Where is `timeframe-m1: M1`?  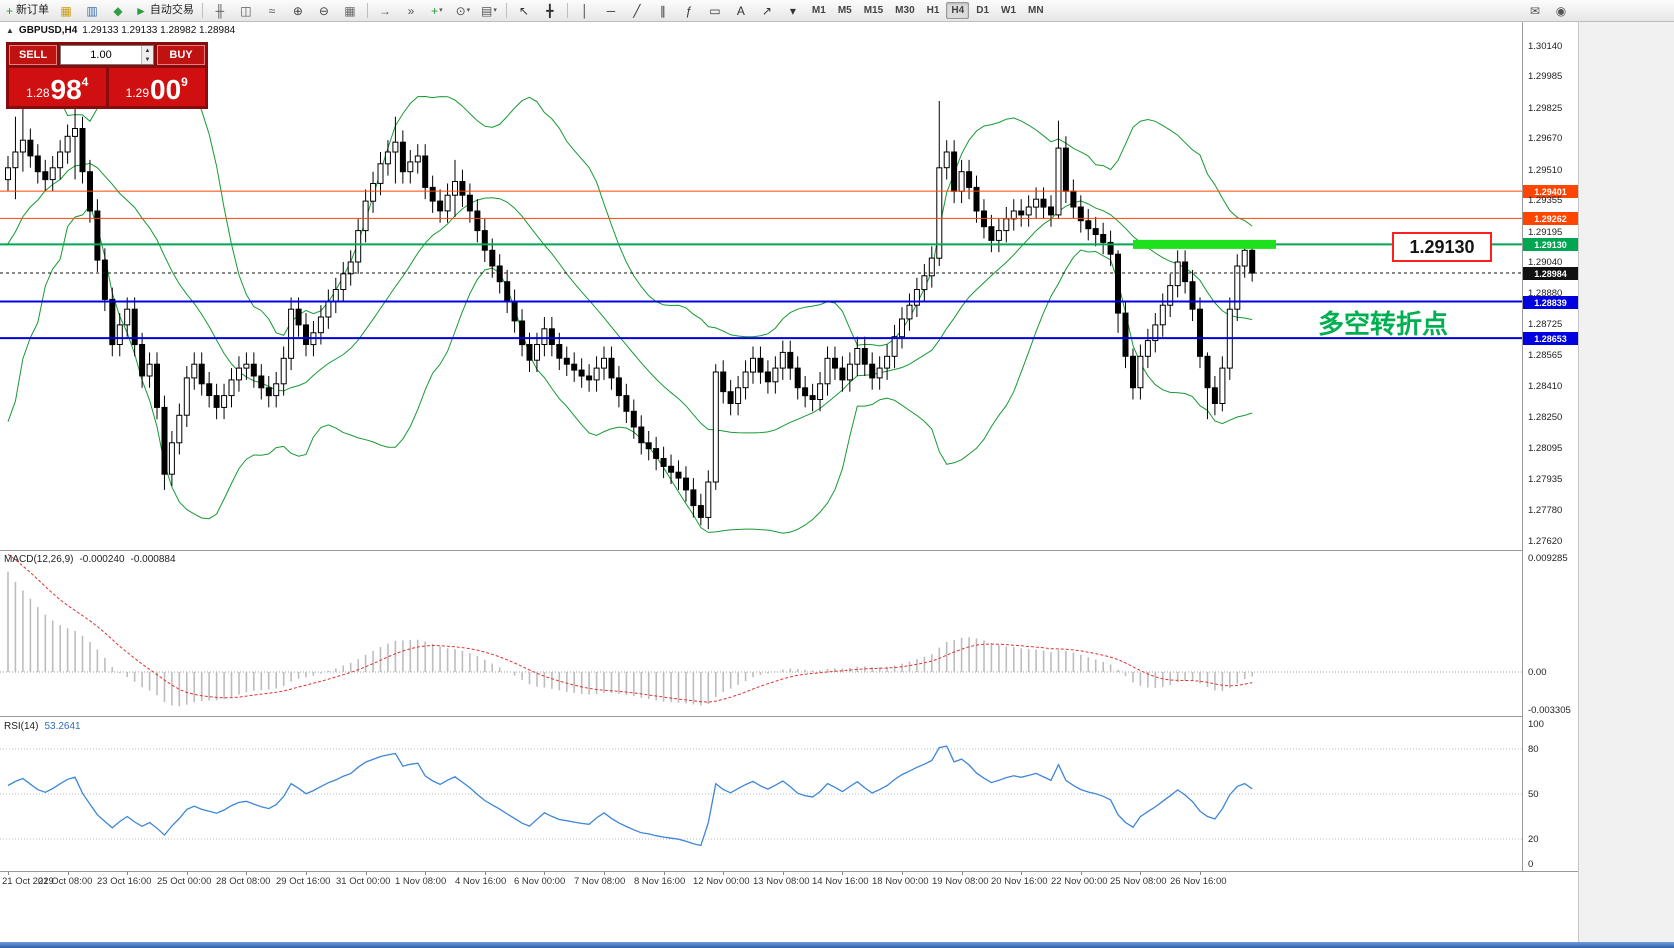 timeframe-m1: M1 is located at coordinates (818, 10).